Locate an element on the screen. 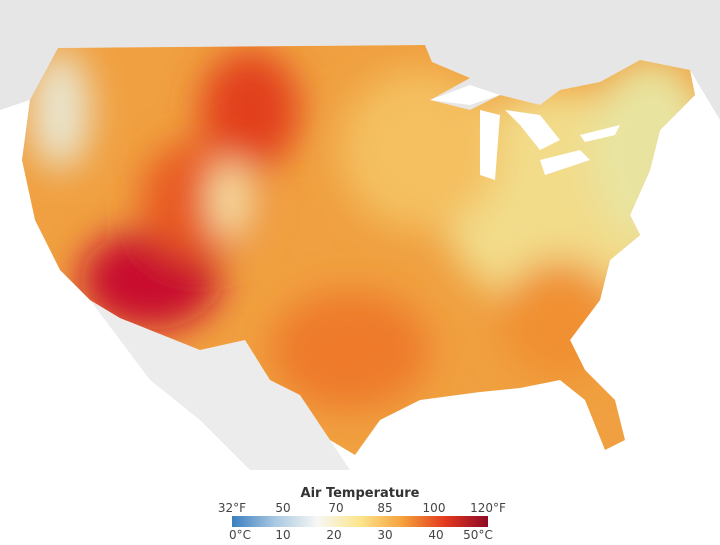  f-tick: 120°F is located at coordinates (488, 508).